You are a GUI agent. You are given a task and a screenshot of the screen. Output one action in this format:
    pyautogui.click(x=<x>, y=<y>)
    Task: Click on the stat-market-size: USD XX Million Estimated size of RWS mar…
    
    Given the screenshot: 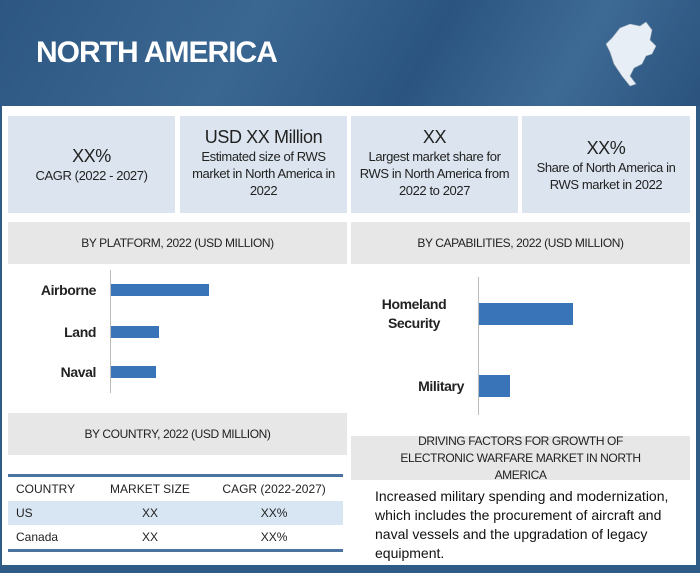 What is the action you would take?
    pyautogui.click(x=263, y=164)
    